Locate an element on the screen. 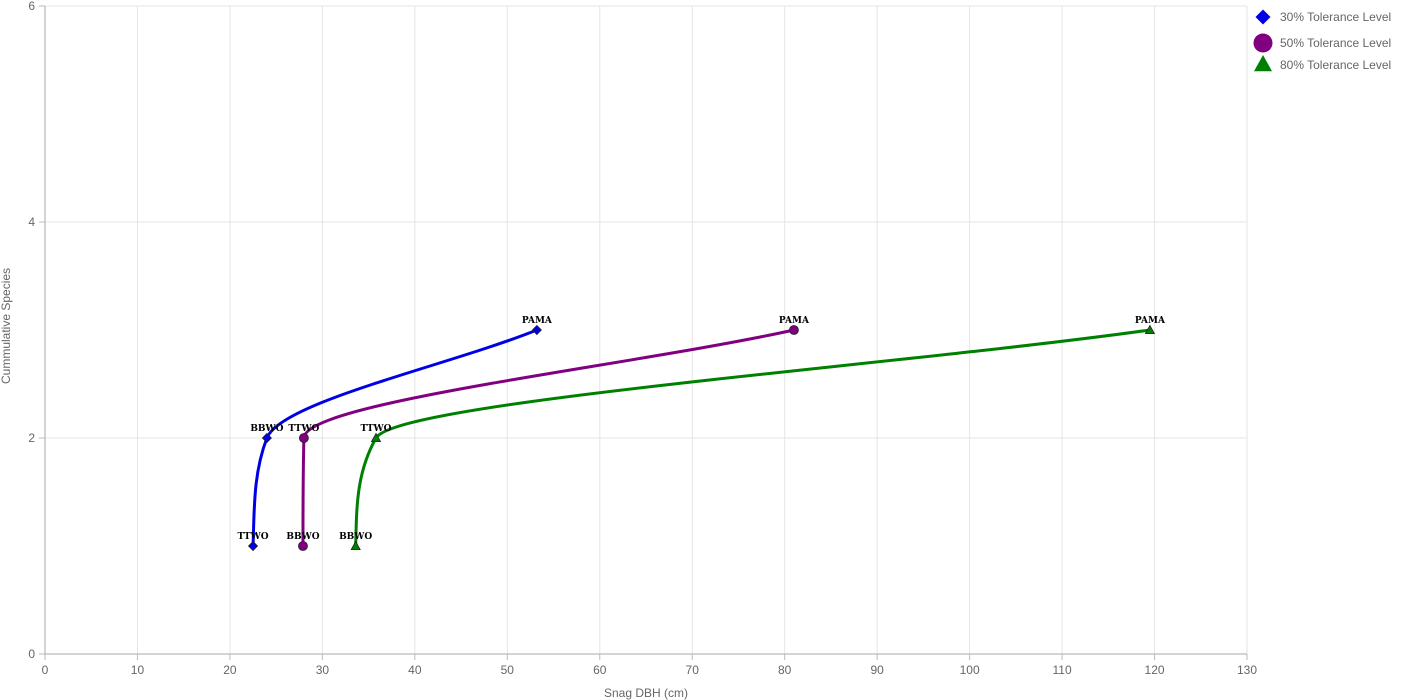  x-axis-ticks: 0 10 20 30 40 50 60 70 80 90 100 110 120 130 is located at coordinates (649, 665).